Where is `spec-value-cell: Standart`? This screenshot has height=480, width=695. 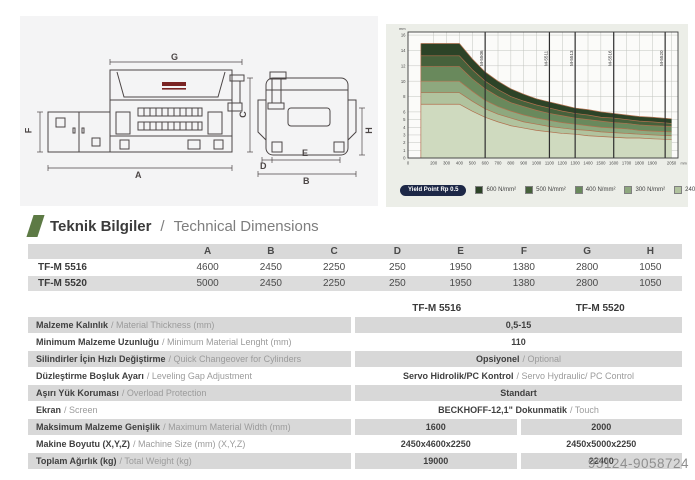 spec-value-cell: Standart is located at coordinates (518, 393).